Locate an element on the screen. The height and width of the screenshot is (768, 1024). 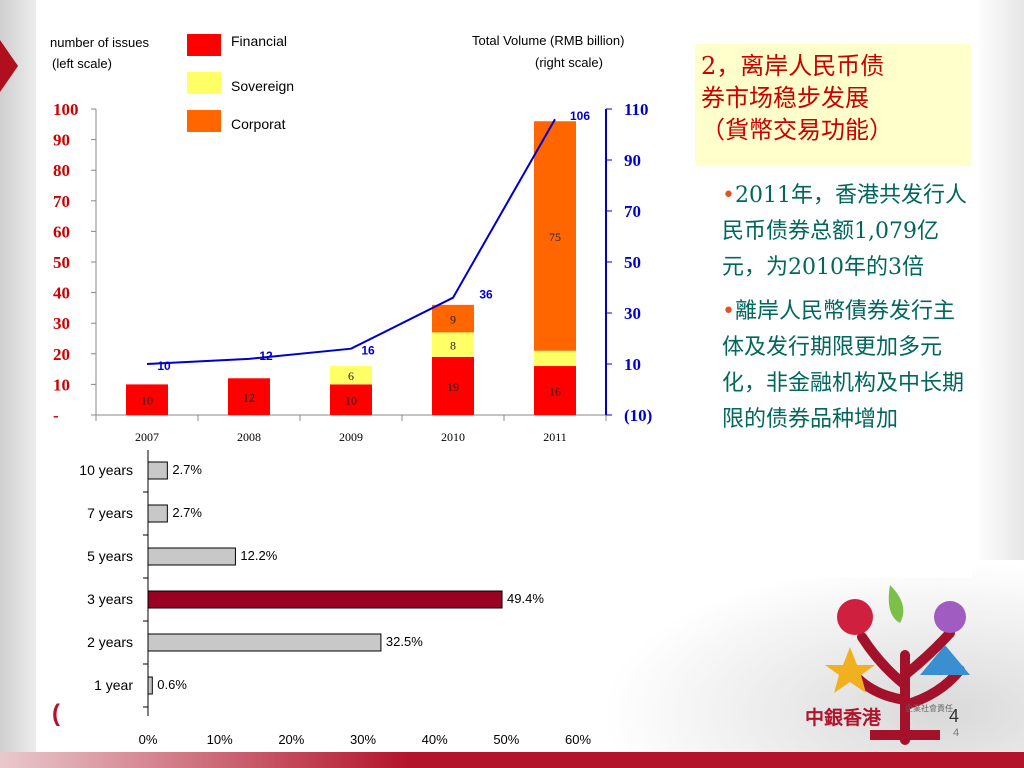
bar-tenor-5-years is located at coordinates (191, 556).